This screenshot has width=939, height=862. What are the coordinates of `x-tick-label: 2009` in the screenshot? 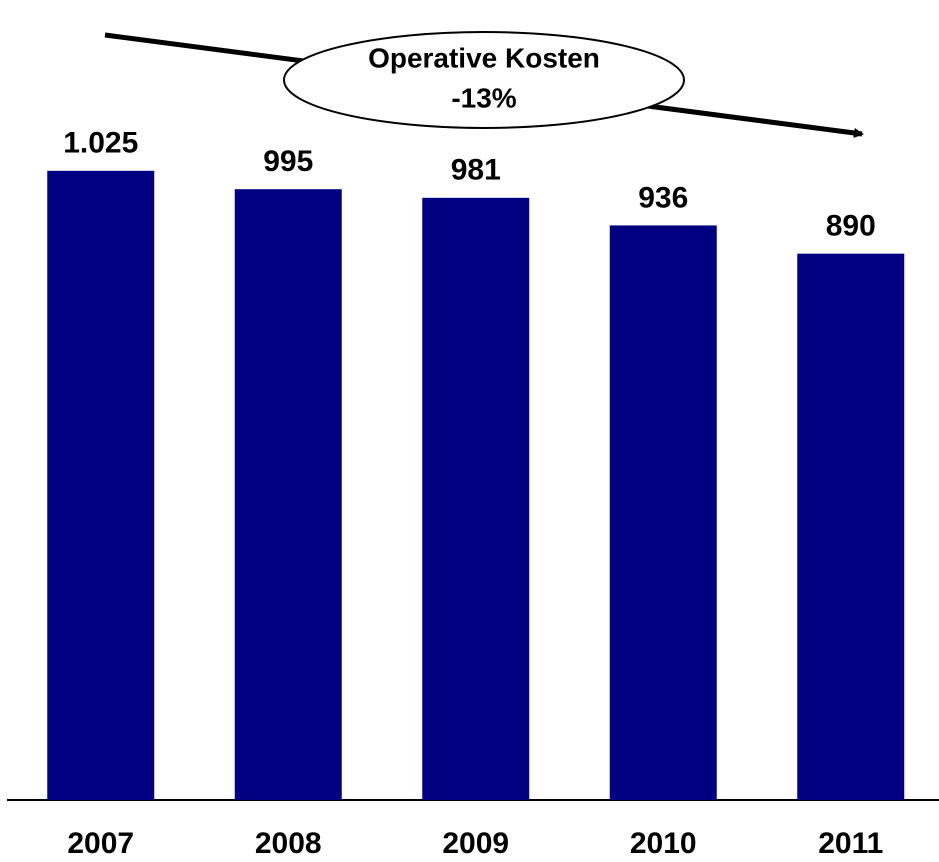 It's located at (475, 843).